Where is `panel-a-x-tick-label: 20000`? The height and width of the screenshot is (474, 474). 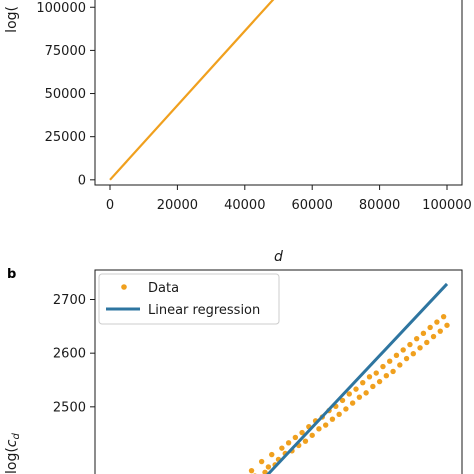
panel-a-x-tick-label: 20000 is located at coordinates (177, 205).